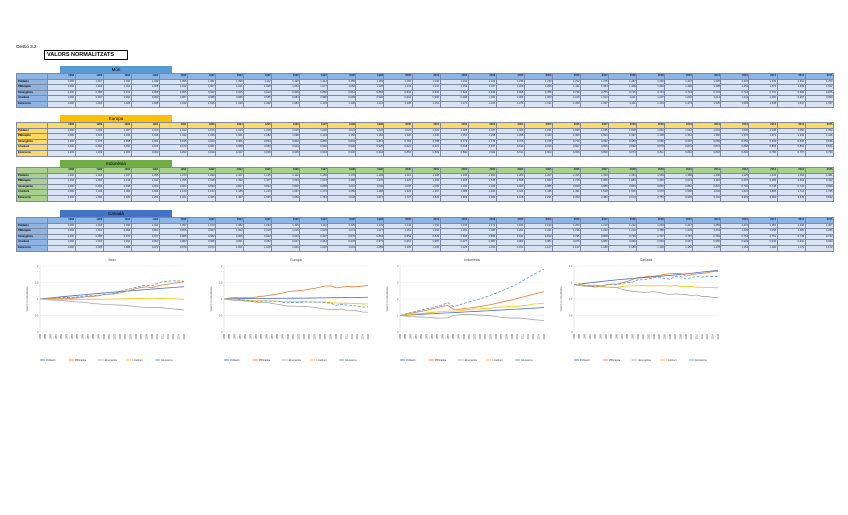 This screenshot has height=515, width=848. I want to click on cell: 0,904, so click(370, 153).